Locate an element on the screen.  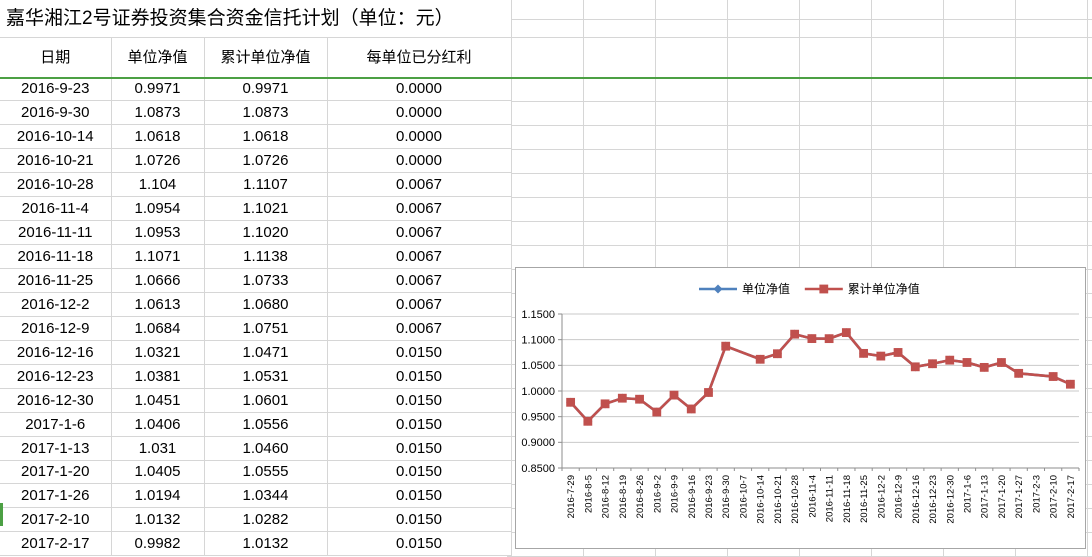
cell: 1.0953 is located at coordinates (157, 233).